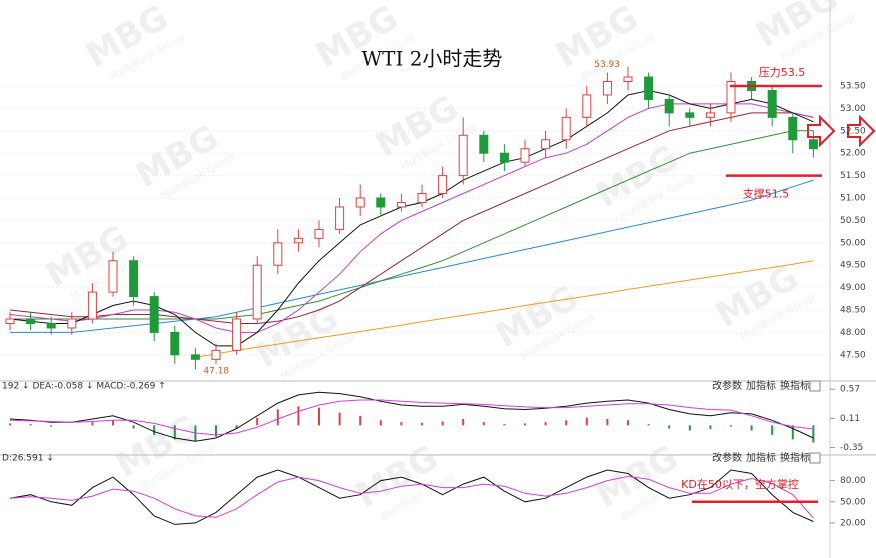 This screenshot has height=558, width=876. I want to click on high-label: 53.93, so click(607, 65).